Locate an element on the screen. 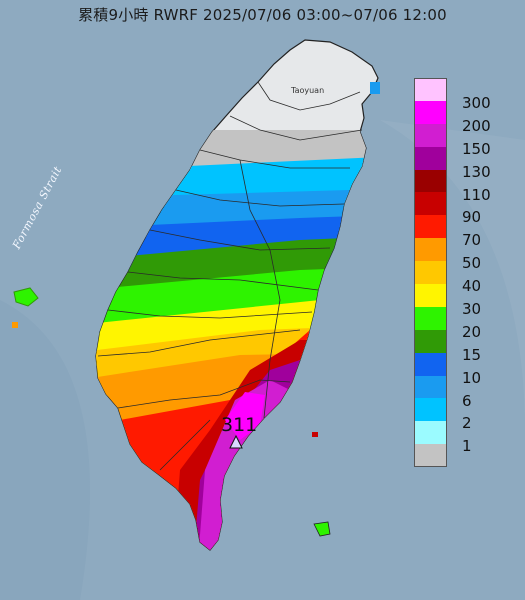 The width and height of the screenshot is (525, 600). legend-label: 15 is located at coordinates (472, 354).